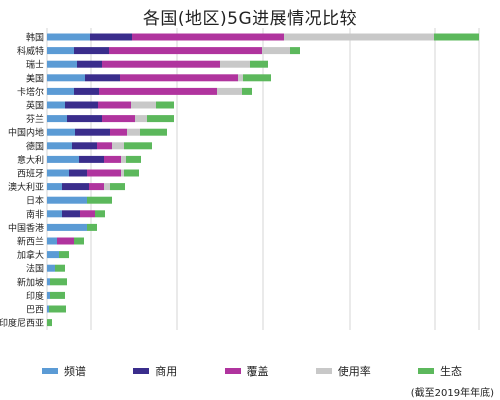  I want to click on legend-label: 生态, so click(451, 371).